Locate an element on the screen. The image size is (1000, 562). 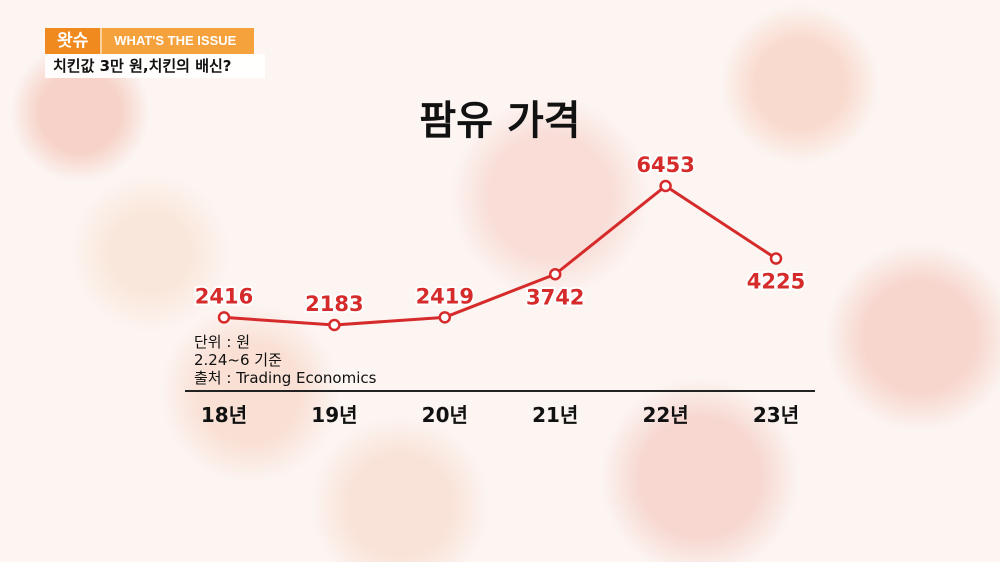
x-tick-label: 21년 is located at coordinates (555, 415).